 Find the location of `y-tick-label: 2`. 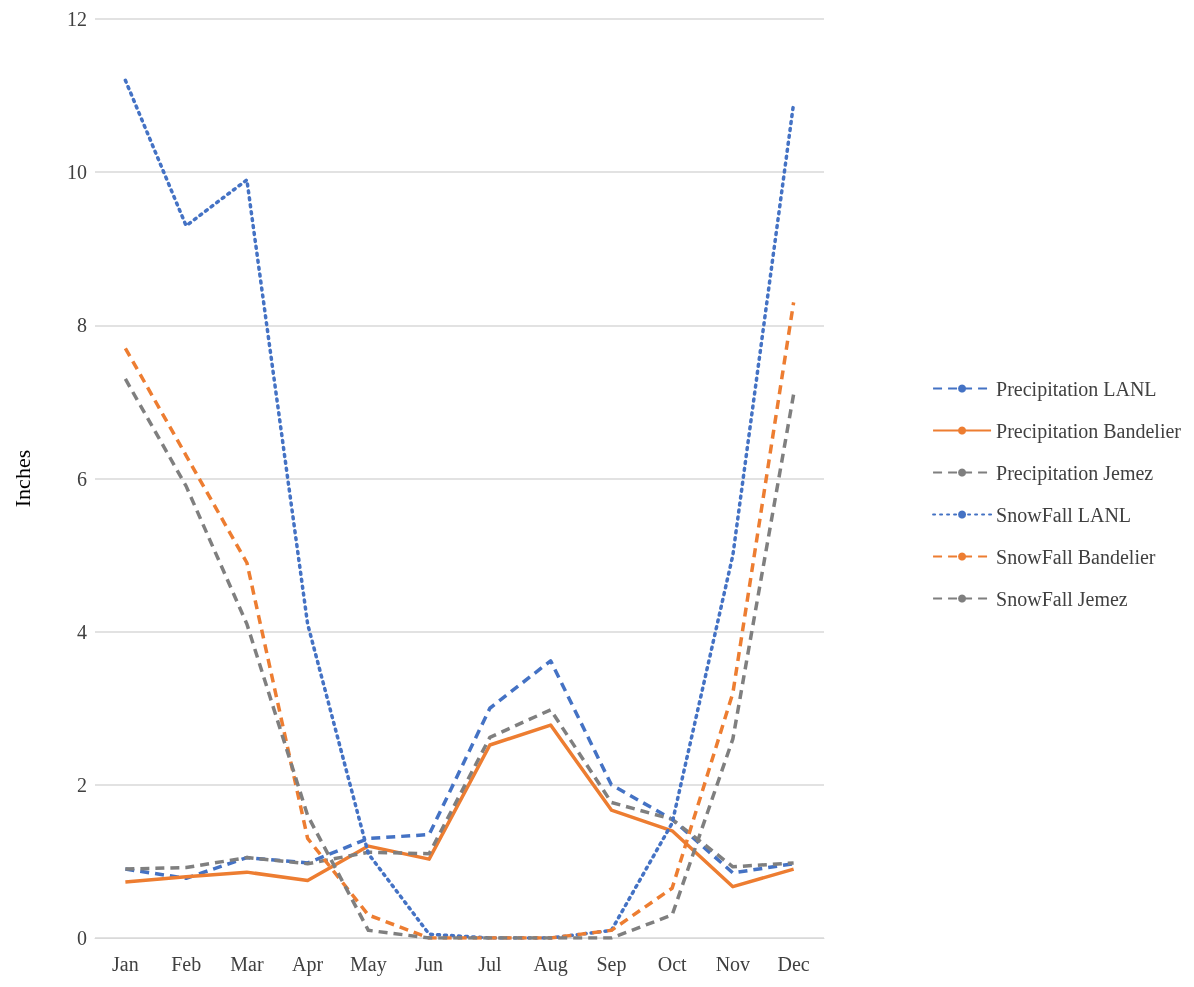

y-tick-label: 2 is located at coordinates (82, 784).